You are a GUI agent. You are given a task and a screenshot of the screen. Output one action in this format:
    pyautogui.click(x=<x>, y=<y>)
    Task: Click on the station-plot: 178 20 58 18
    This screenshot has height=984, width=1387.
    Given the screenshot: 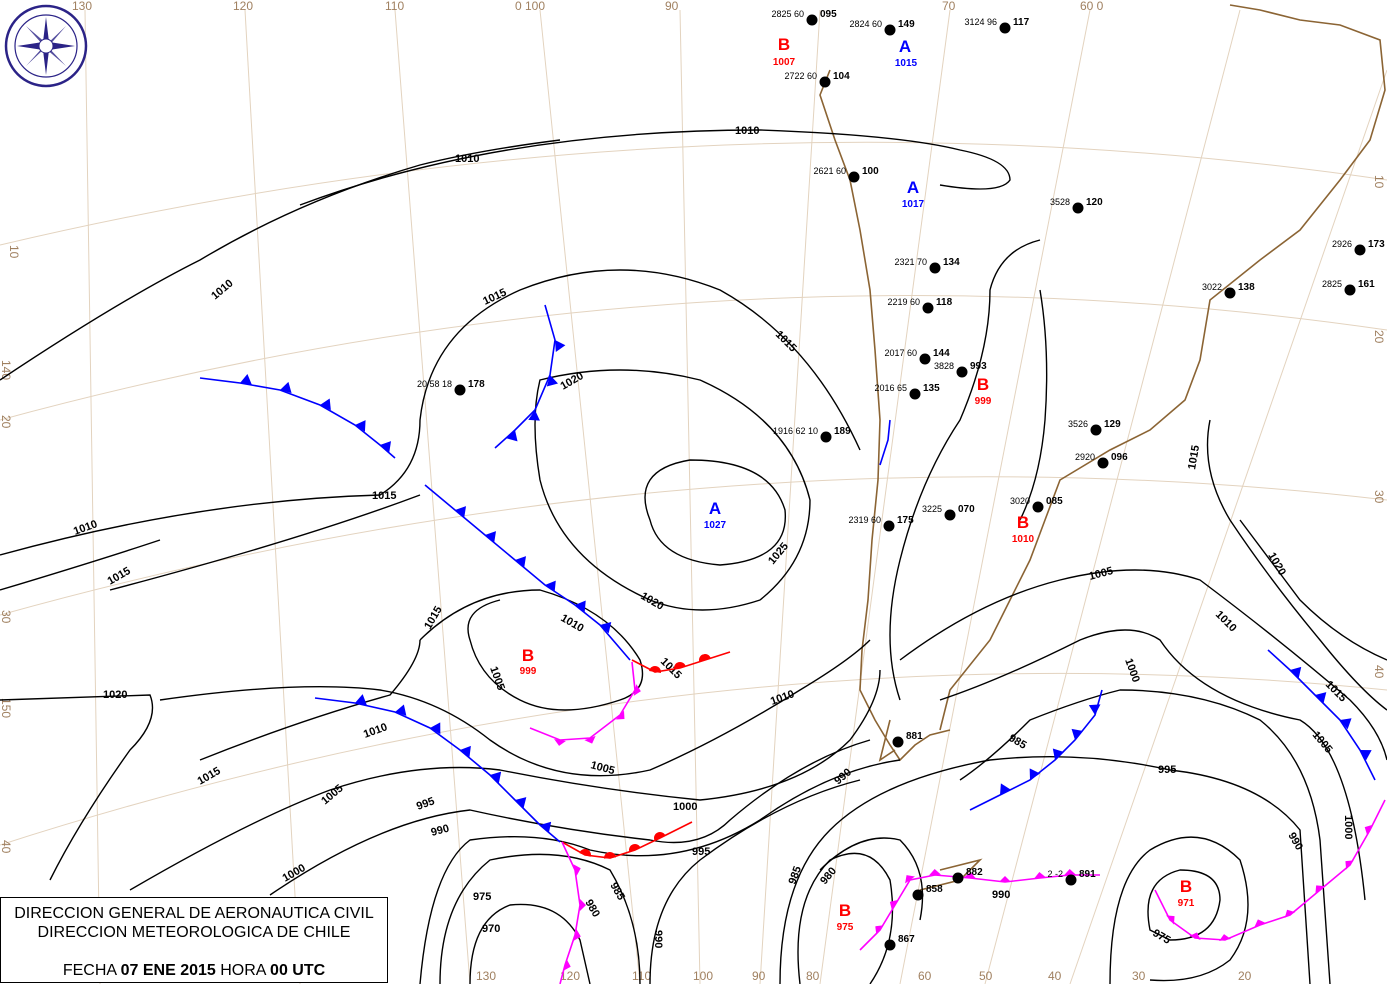 What is the action you would take?
    pyautogui.click(x=451, y=387)
    